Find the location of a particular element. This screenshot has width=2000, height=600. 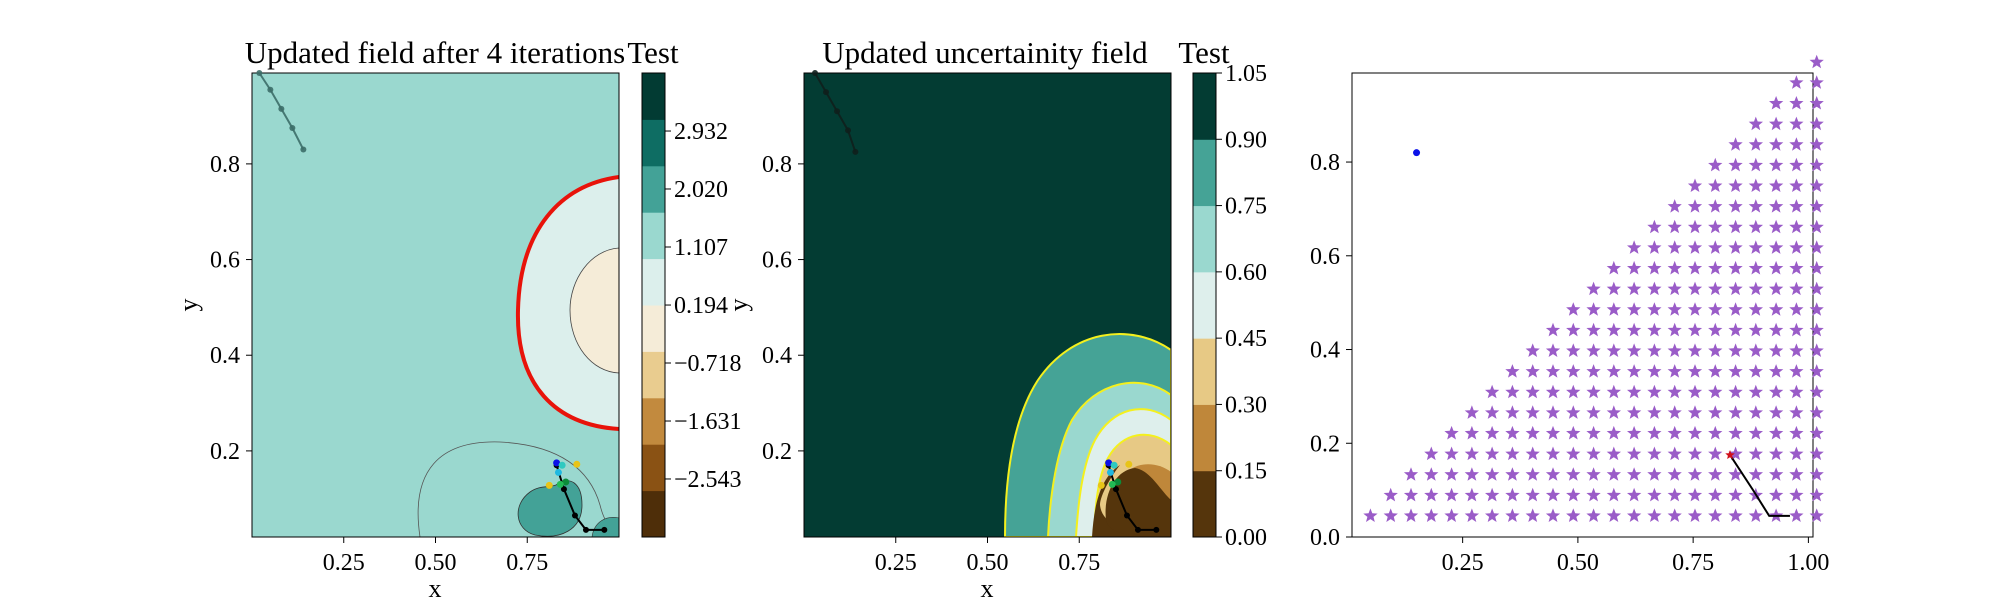

uncertainty-top-path-point is located at coordinates (837, 111).